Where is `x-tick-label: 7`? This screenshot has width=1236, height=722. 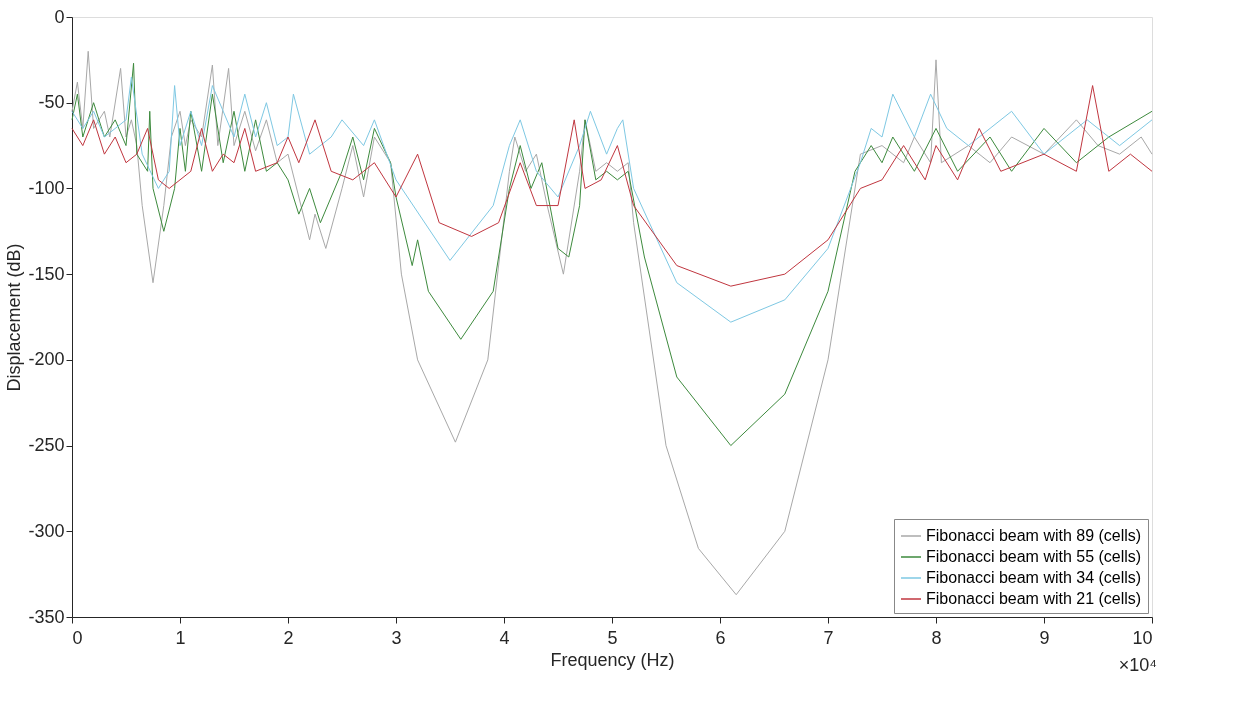
x-tick-label: 7 is located at coordinates (828, 637).